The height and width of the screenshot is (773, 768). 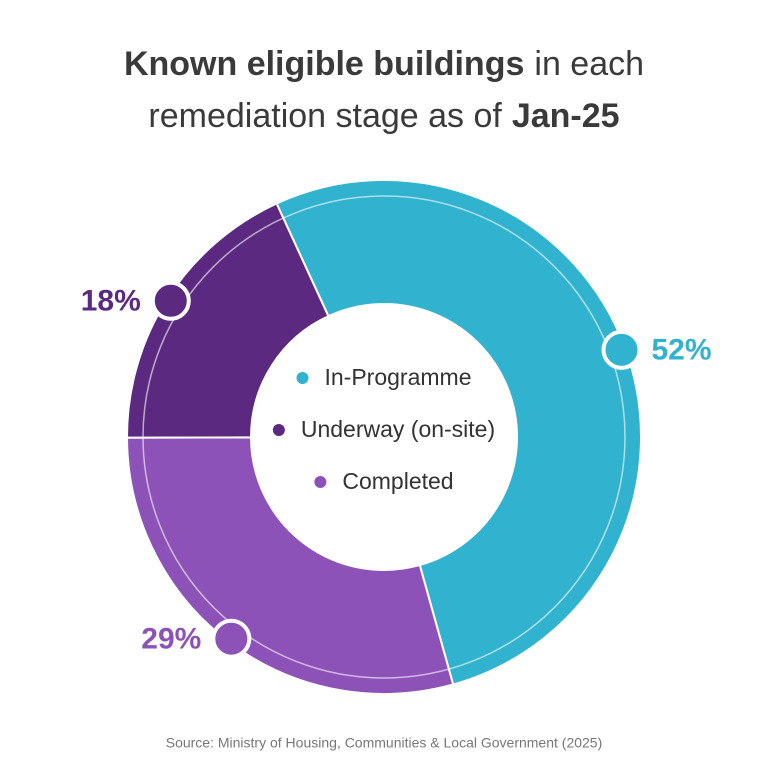 What do you see at coordinates (171, 639) in the screenshot?
I see `value-label: 29%` at bounding box center [171, 639].